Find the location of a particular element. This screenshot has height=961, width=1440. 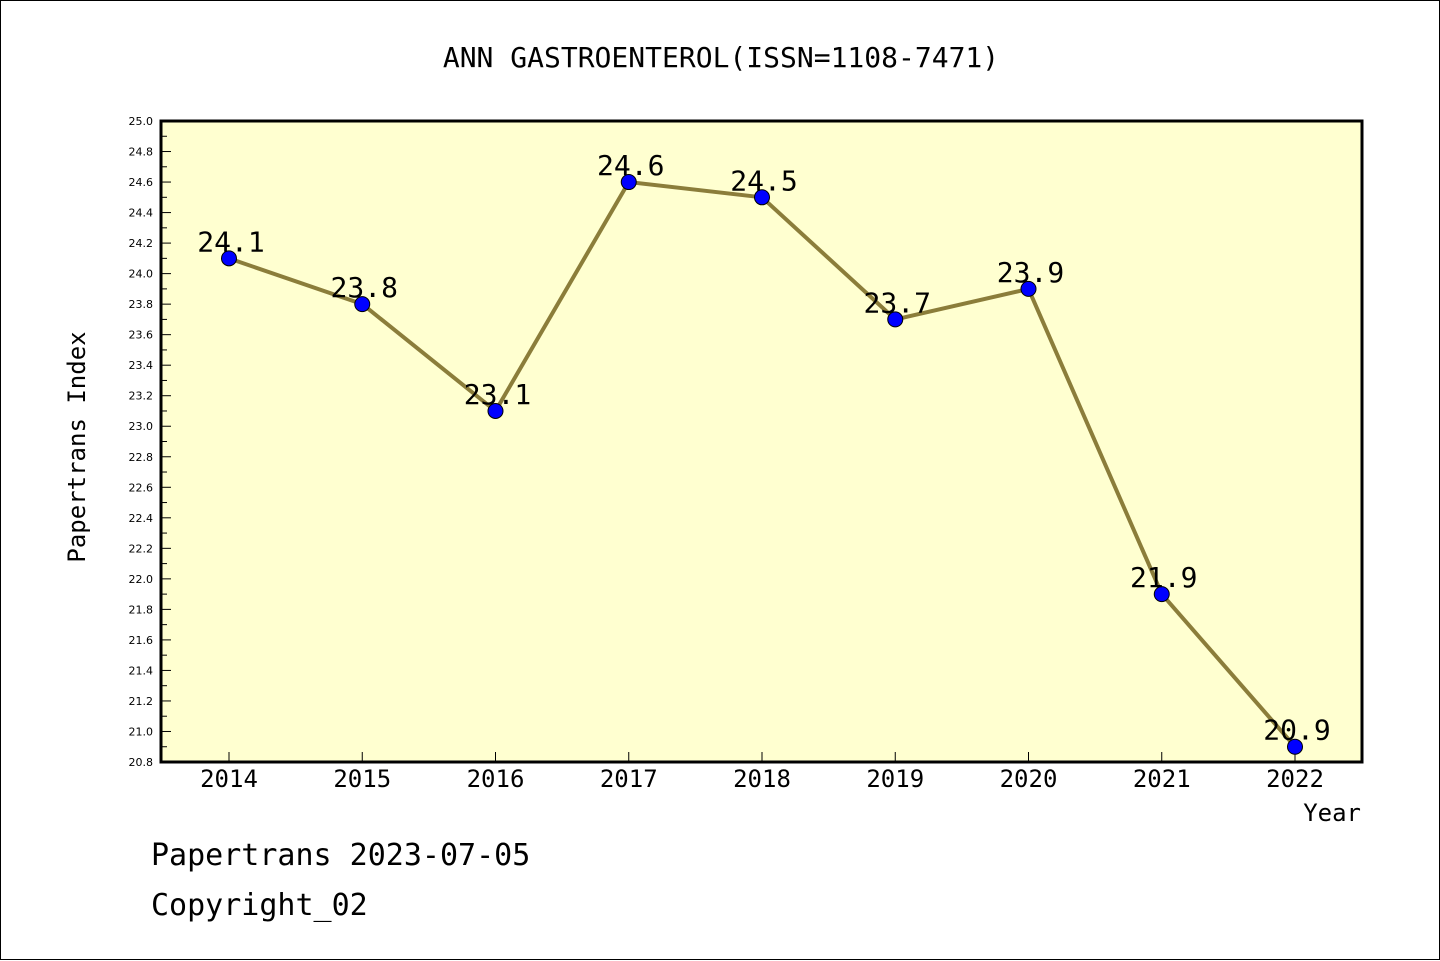

x-tick-label: 2018 is located at coordinates (762, 779).